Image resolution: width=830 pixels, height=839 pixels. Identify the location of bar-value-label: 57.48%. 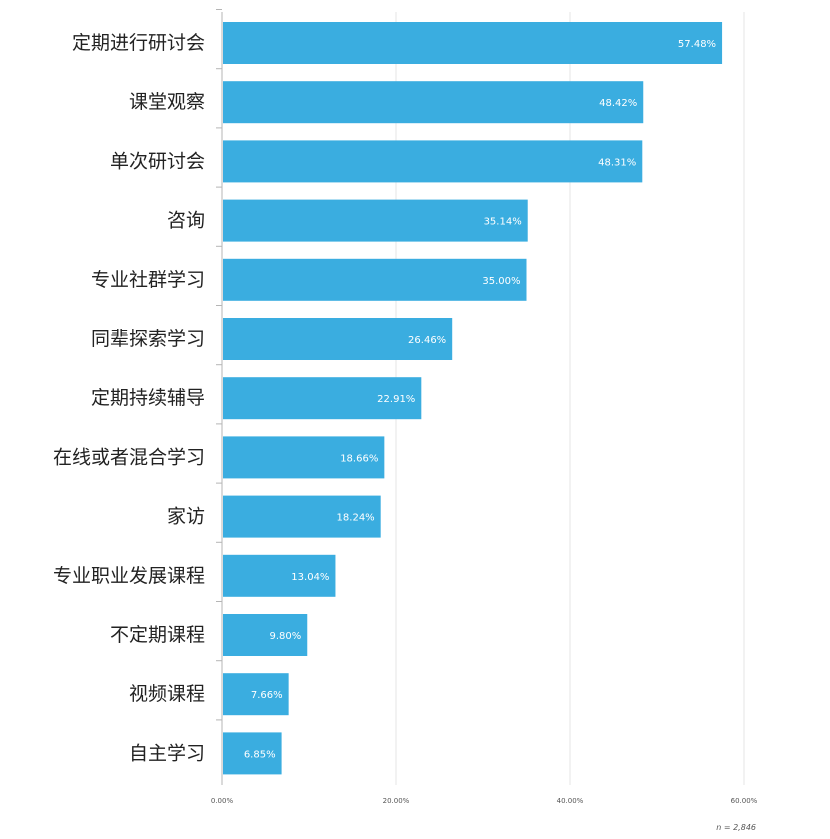
(697, 44).